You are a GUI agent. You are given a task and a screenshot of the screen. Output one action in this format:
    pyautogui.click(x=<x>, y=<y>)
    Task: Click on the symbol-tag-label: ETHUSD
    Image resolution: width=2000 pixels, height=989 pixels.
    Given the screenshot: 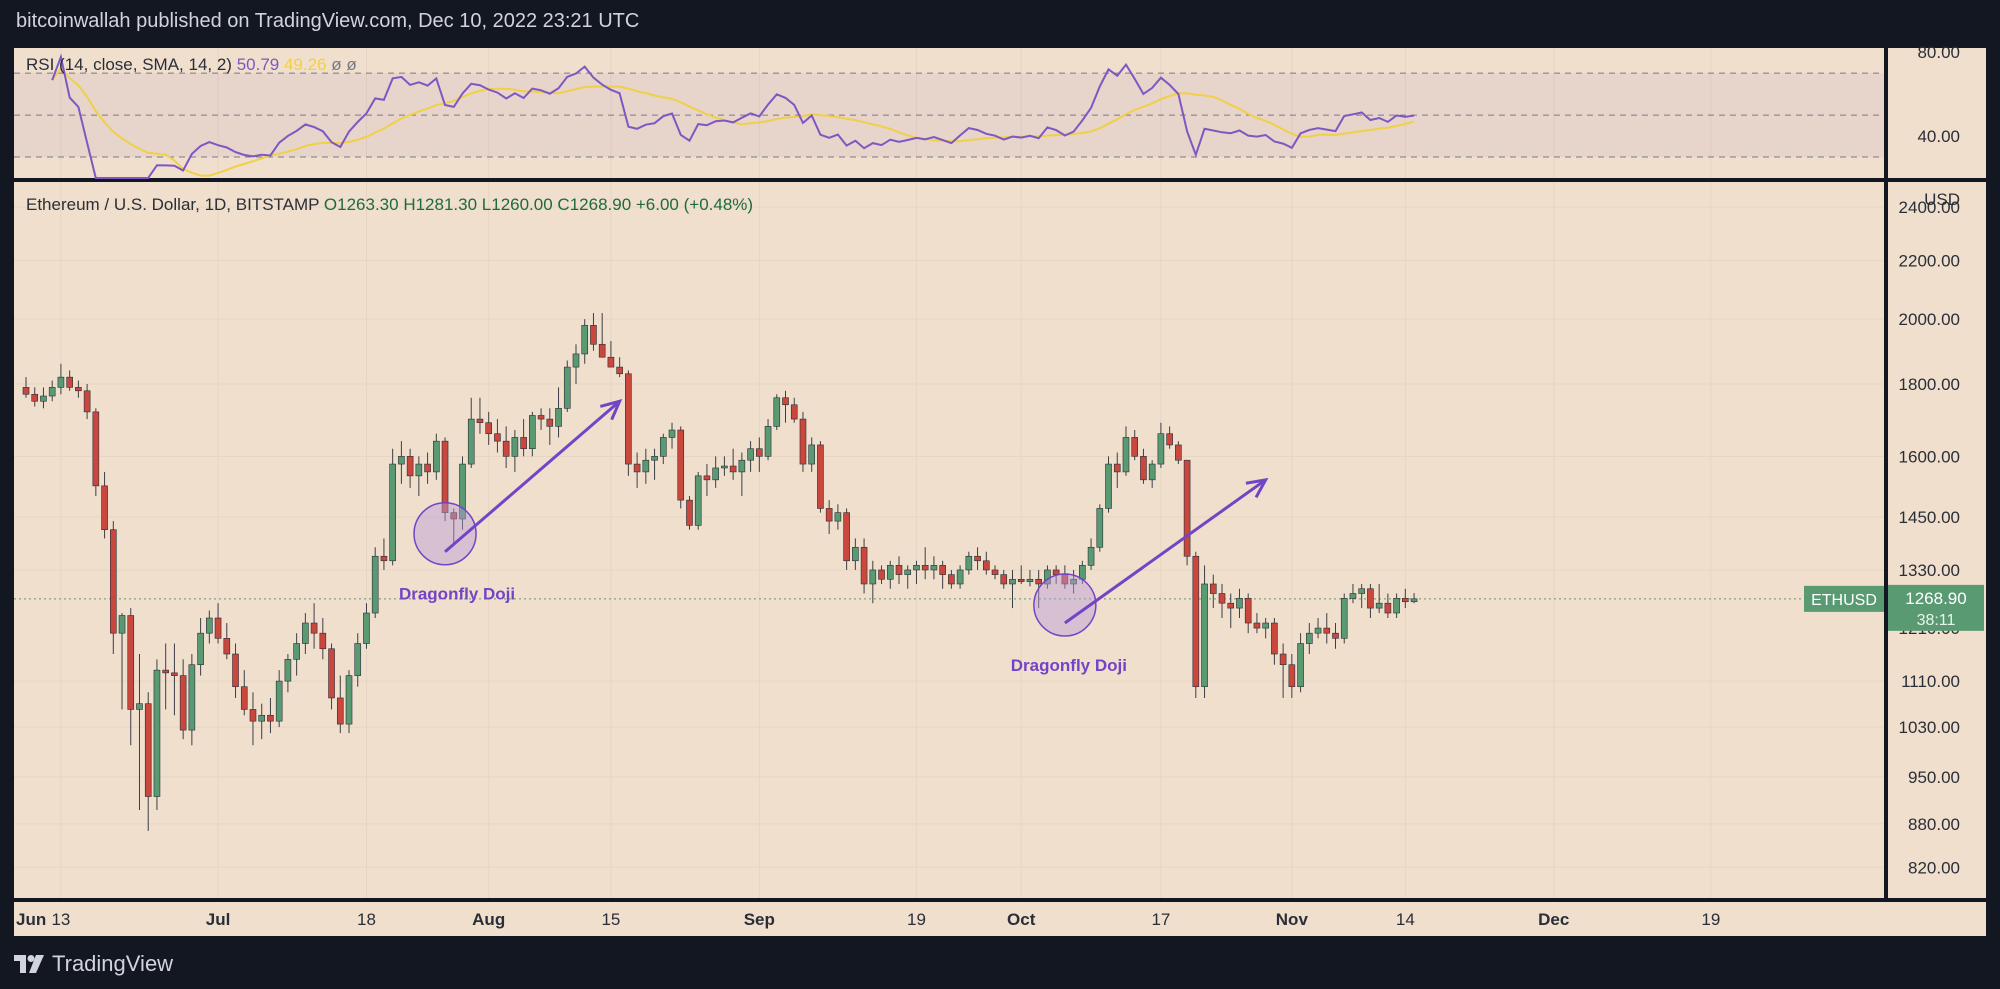 What is the action you would take?
    pyautogui.click(x=1844, y=600)
    